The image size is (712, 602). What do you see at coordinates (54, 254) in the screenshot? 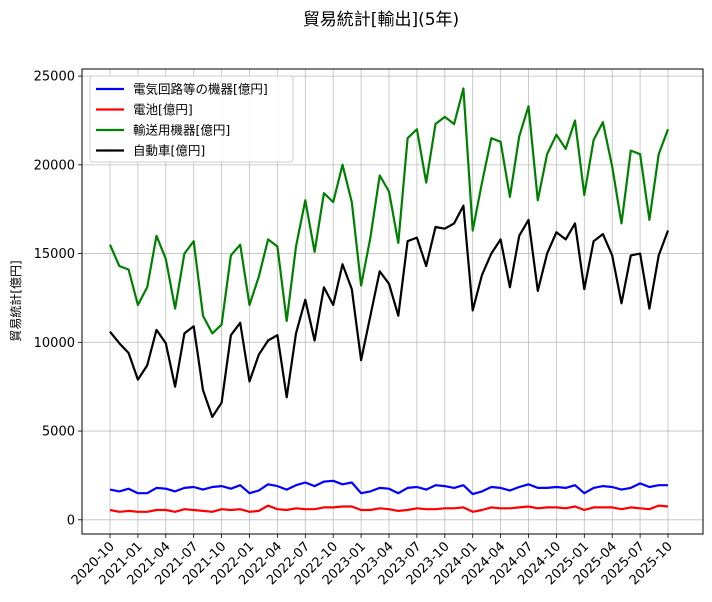
I see `y-tick-label: 15000` at bounding box center [54, 254].